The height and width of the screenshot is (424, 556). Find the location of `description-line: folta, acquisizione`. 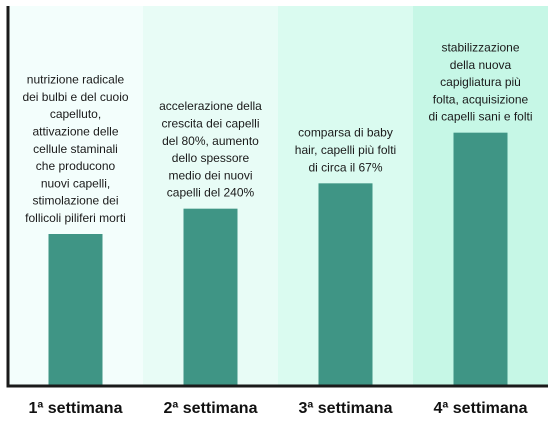

description-line: folta, acquisizione is located at coordinates (481, 99).